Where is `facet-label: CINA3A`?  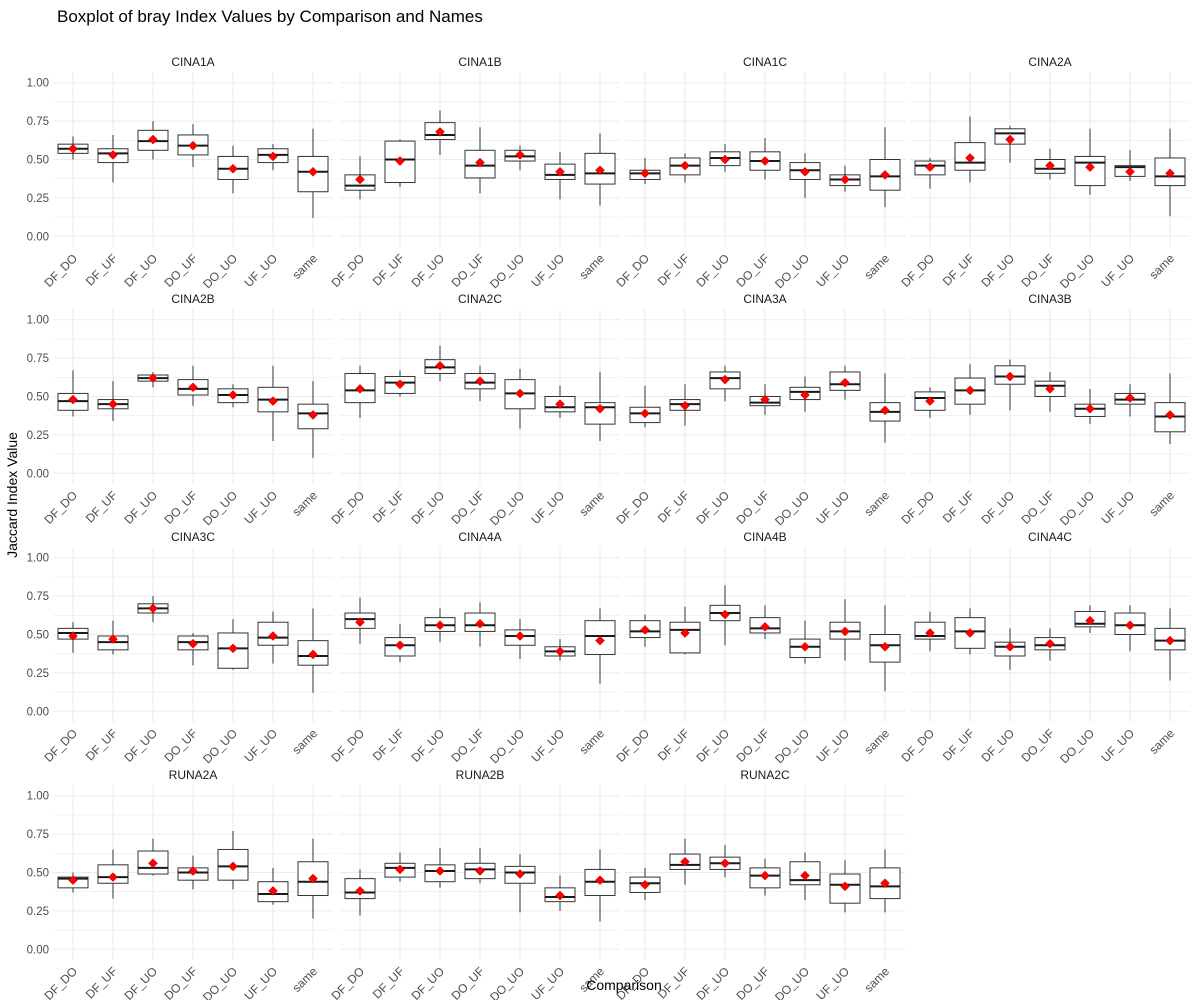
facet-label: CINA3A is located at coordinates (764, 299).